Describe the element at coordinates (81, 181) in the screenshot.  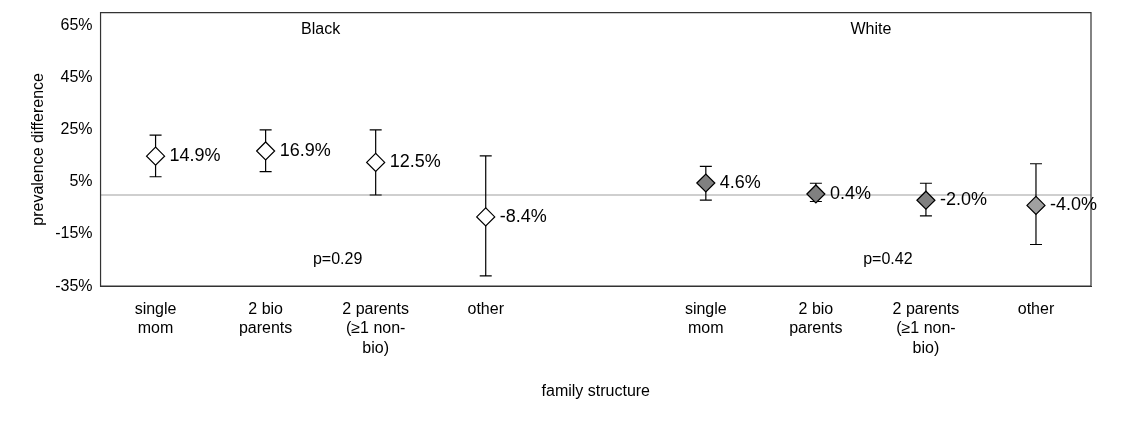
I see `y-tick-label: 5%` at that location.